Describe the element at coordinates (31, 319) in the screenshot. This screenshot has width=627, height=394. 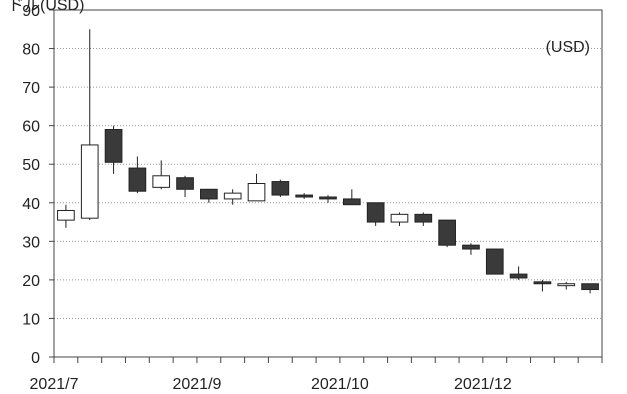
I see `y-tick-label: 10` at that location.